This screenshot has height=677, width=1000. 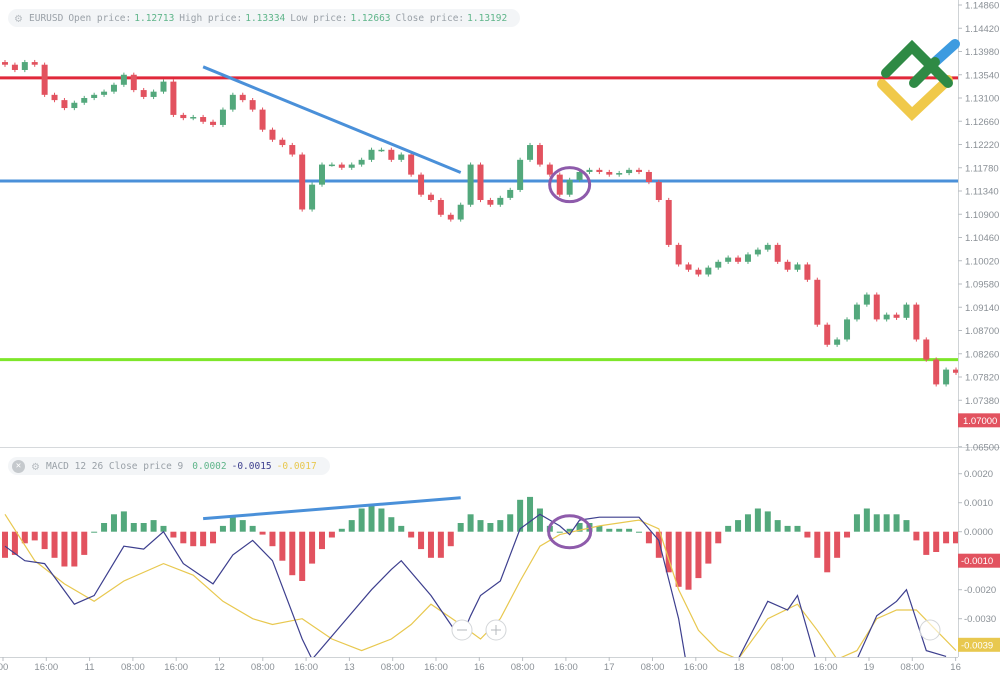 I want to click on macd-trendline, so click(x=332, y=508).